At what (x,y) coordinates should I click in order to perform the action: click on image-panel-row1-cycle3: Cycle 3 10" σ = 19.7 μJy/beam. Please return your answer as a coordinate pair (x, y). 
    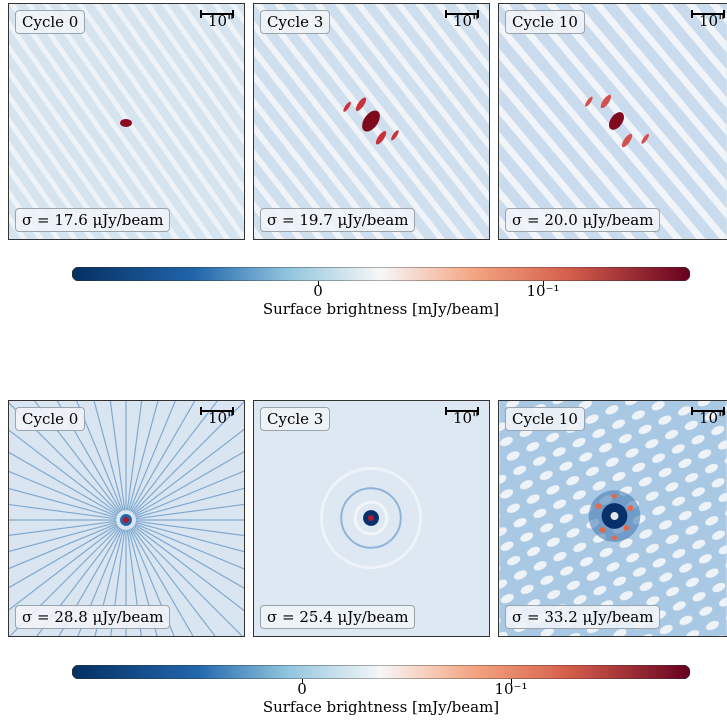
    Looking at the image, I should click on (371, 121).